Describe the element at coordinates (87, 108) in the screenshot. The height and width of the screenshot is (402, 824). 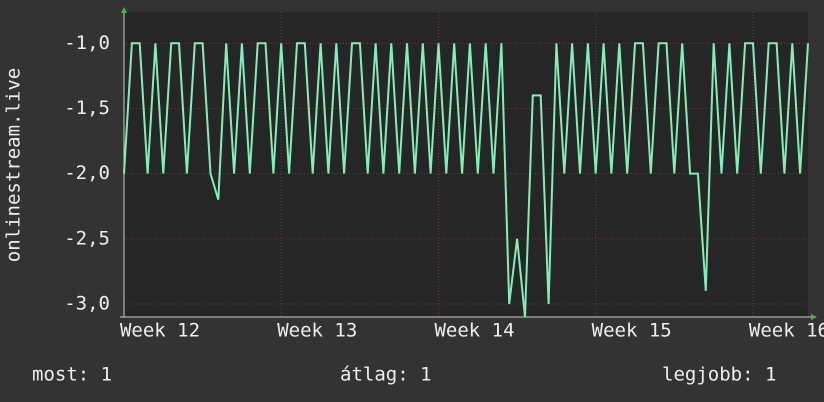
I see `y-tick-label: -1,5` at that location.